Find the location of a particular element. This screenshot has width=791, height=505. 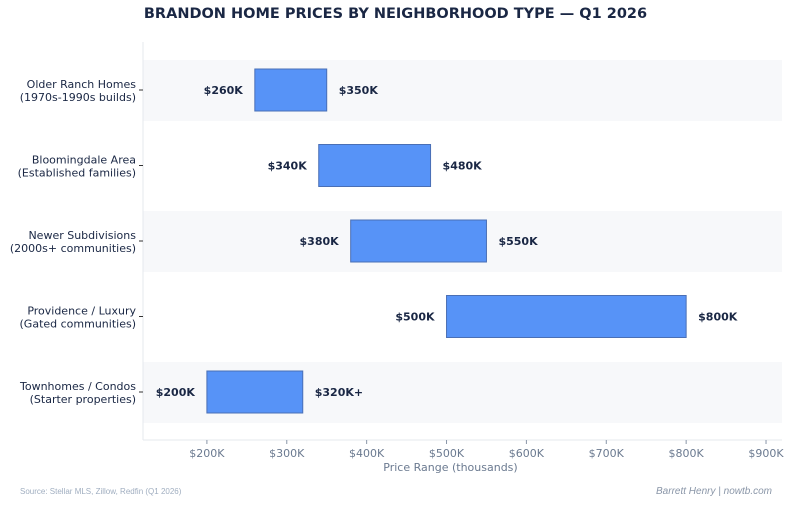

credit: Barrett Henry | nowtb.com is located at coordinates (714, 491).